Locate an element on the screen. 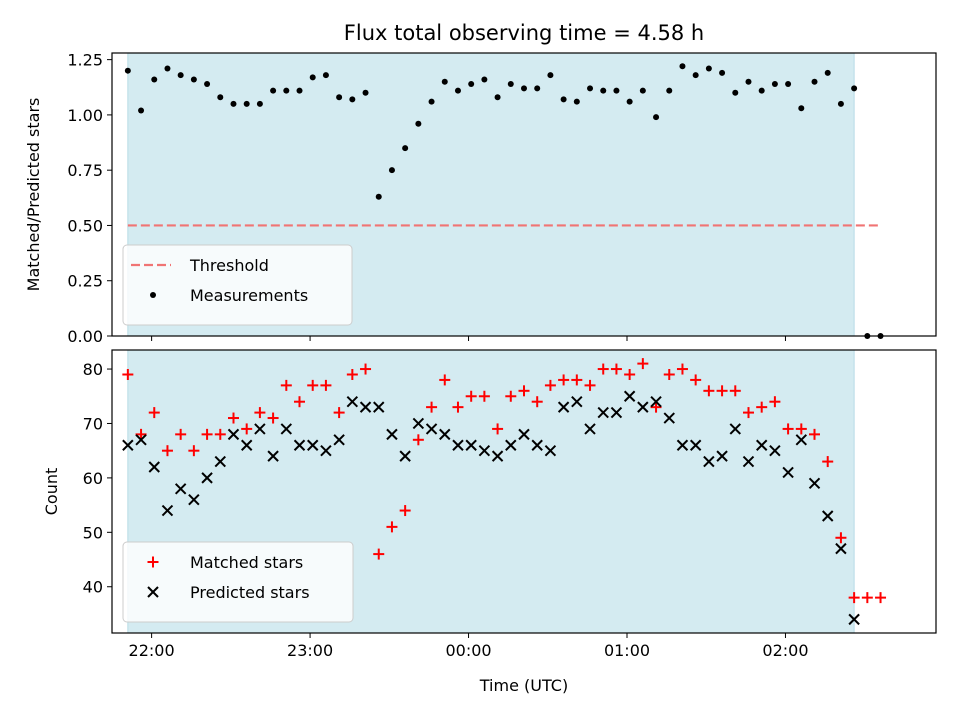 The width and height of the screenshot is (960, 720). top-y-tick-label: 0.75 is located at coordinates (85, 170).